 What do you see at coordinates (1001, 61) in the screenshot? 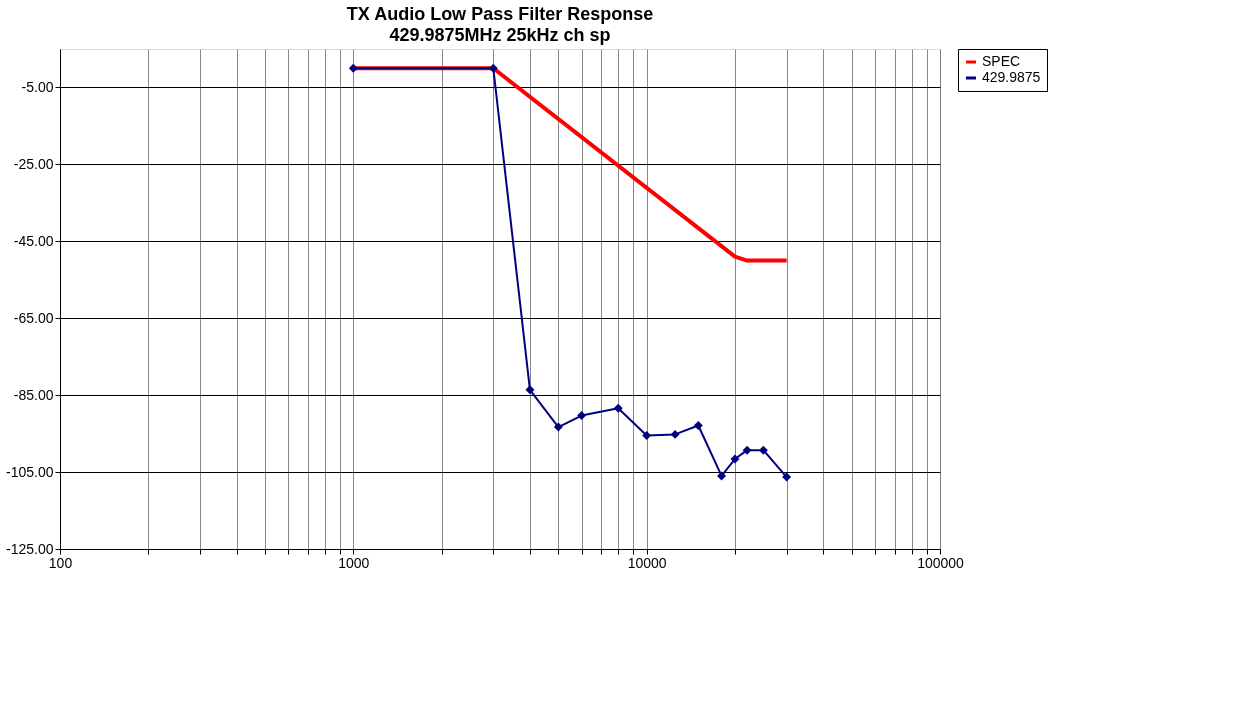
I see `legend-label: SPEC` at bounding box center [1001, 61].